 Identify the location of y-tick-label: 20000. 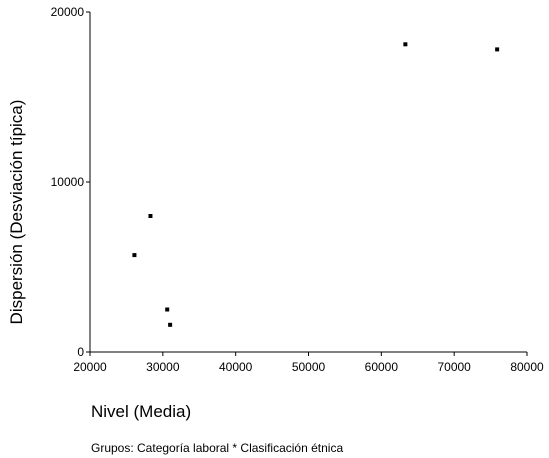
(68, 12).